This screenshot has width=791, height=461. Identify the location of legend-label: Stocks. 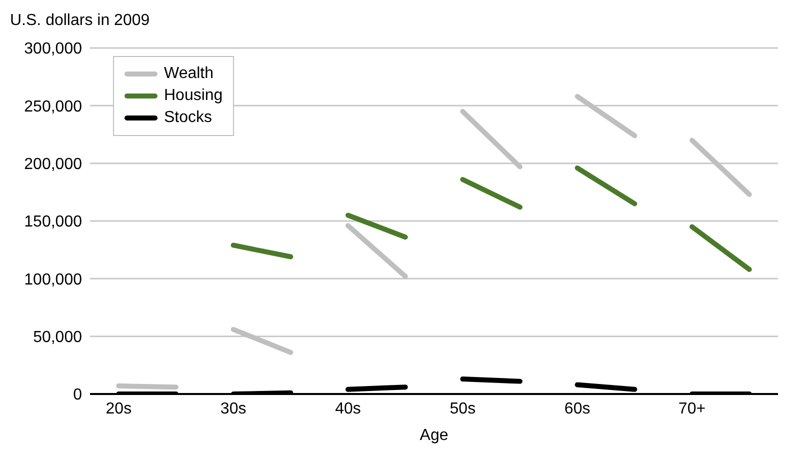
(188, 118).